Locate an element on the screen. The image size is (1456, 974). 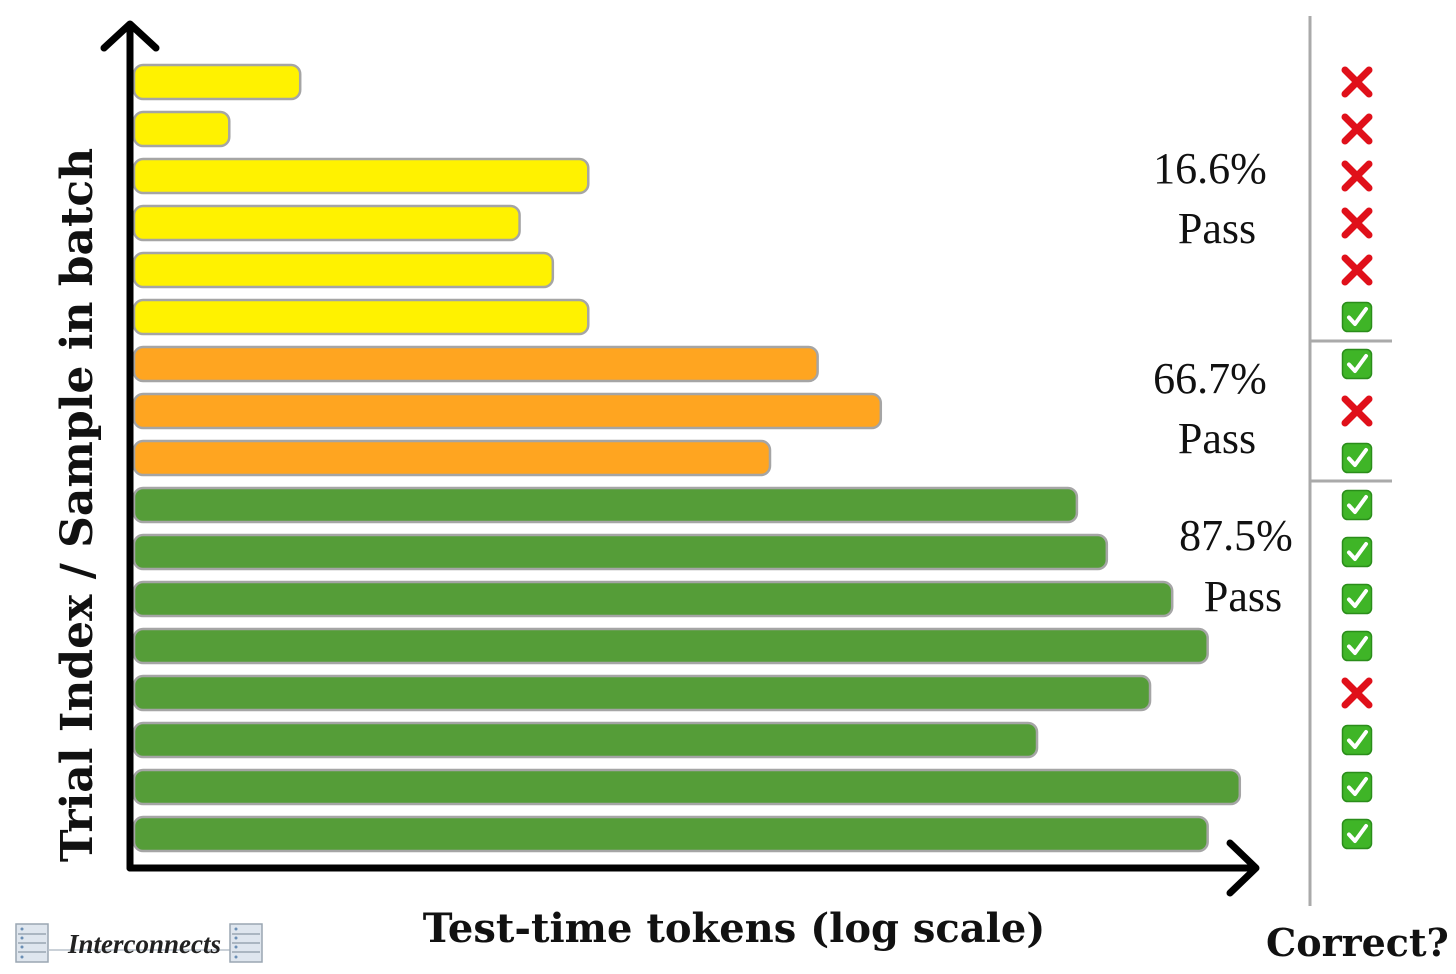
y-axis-title: Trial Index / Sample in batch is located at coordinates (77, 505).